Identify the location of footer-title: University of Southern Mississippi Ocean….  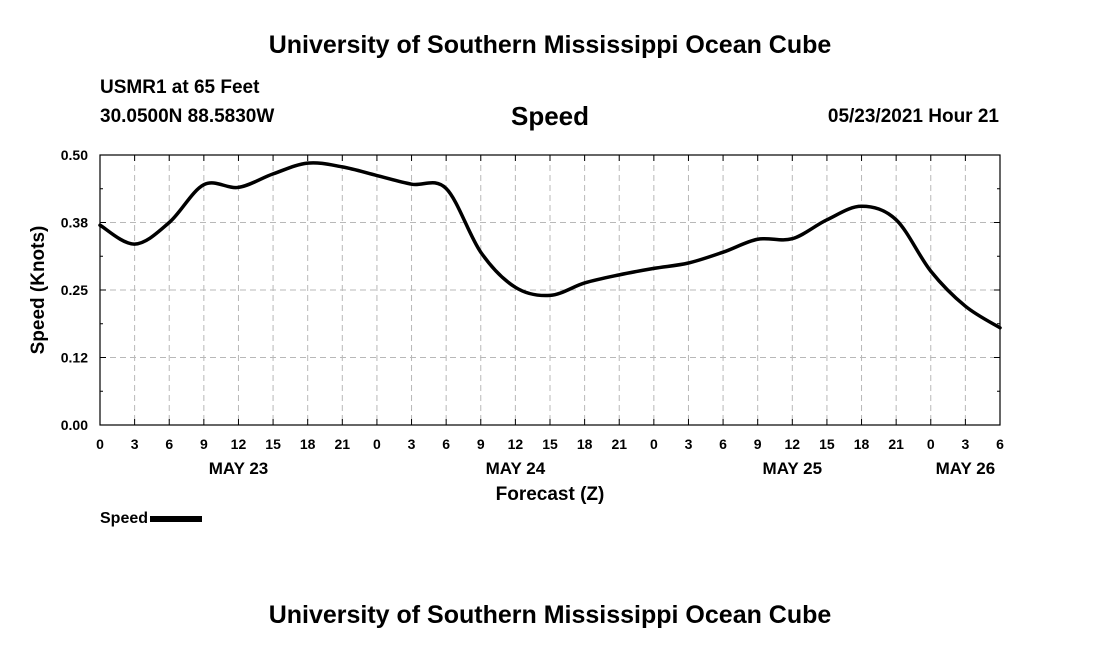
(550, 615).